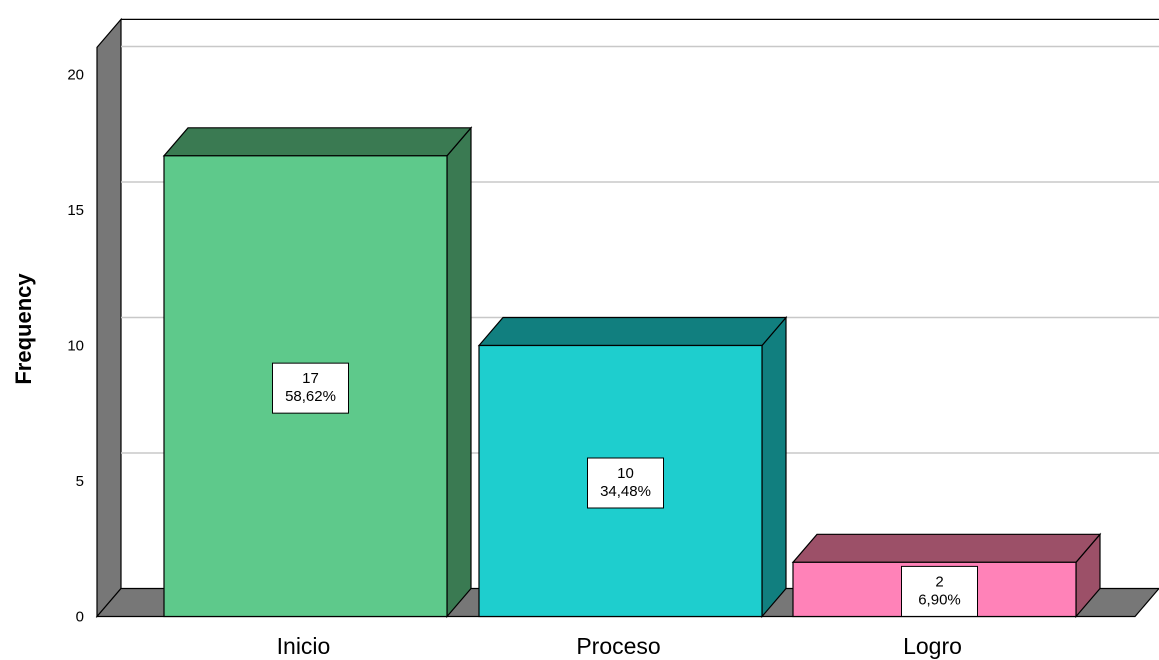 Image resolution: width=1159 pixels, height=660 pixels. What do you see at coordinates (932, 646) in the screenshot?
I see `x-tick-label: Logro` at bounding box center [932, 646].